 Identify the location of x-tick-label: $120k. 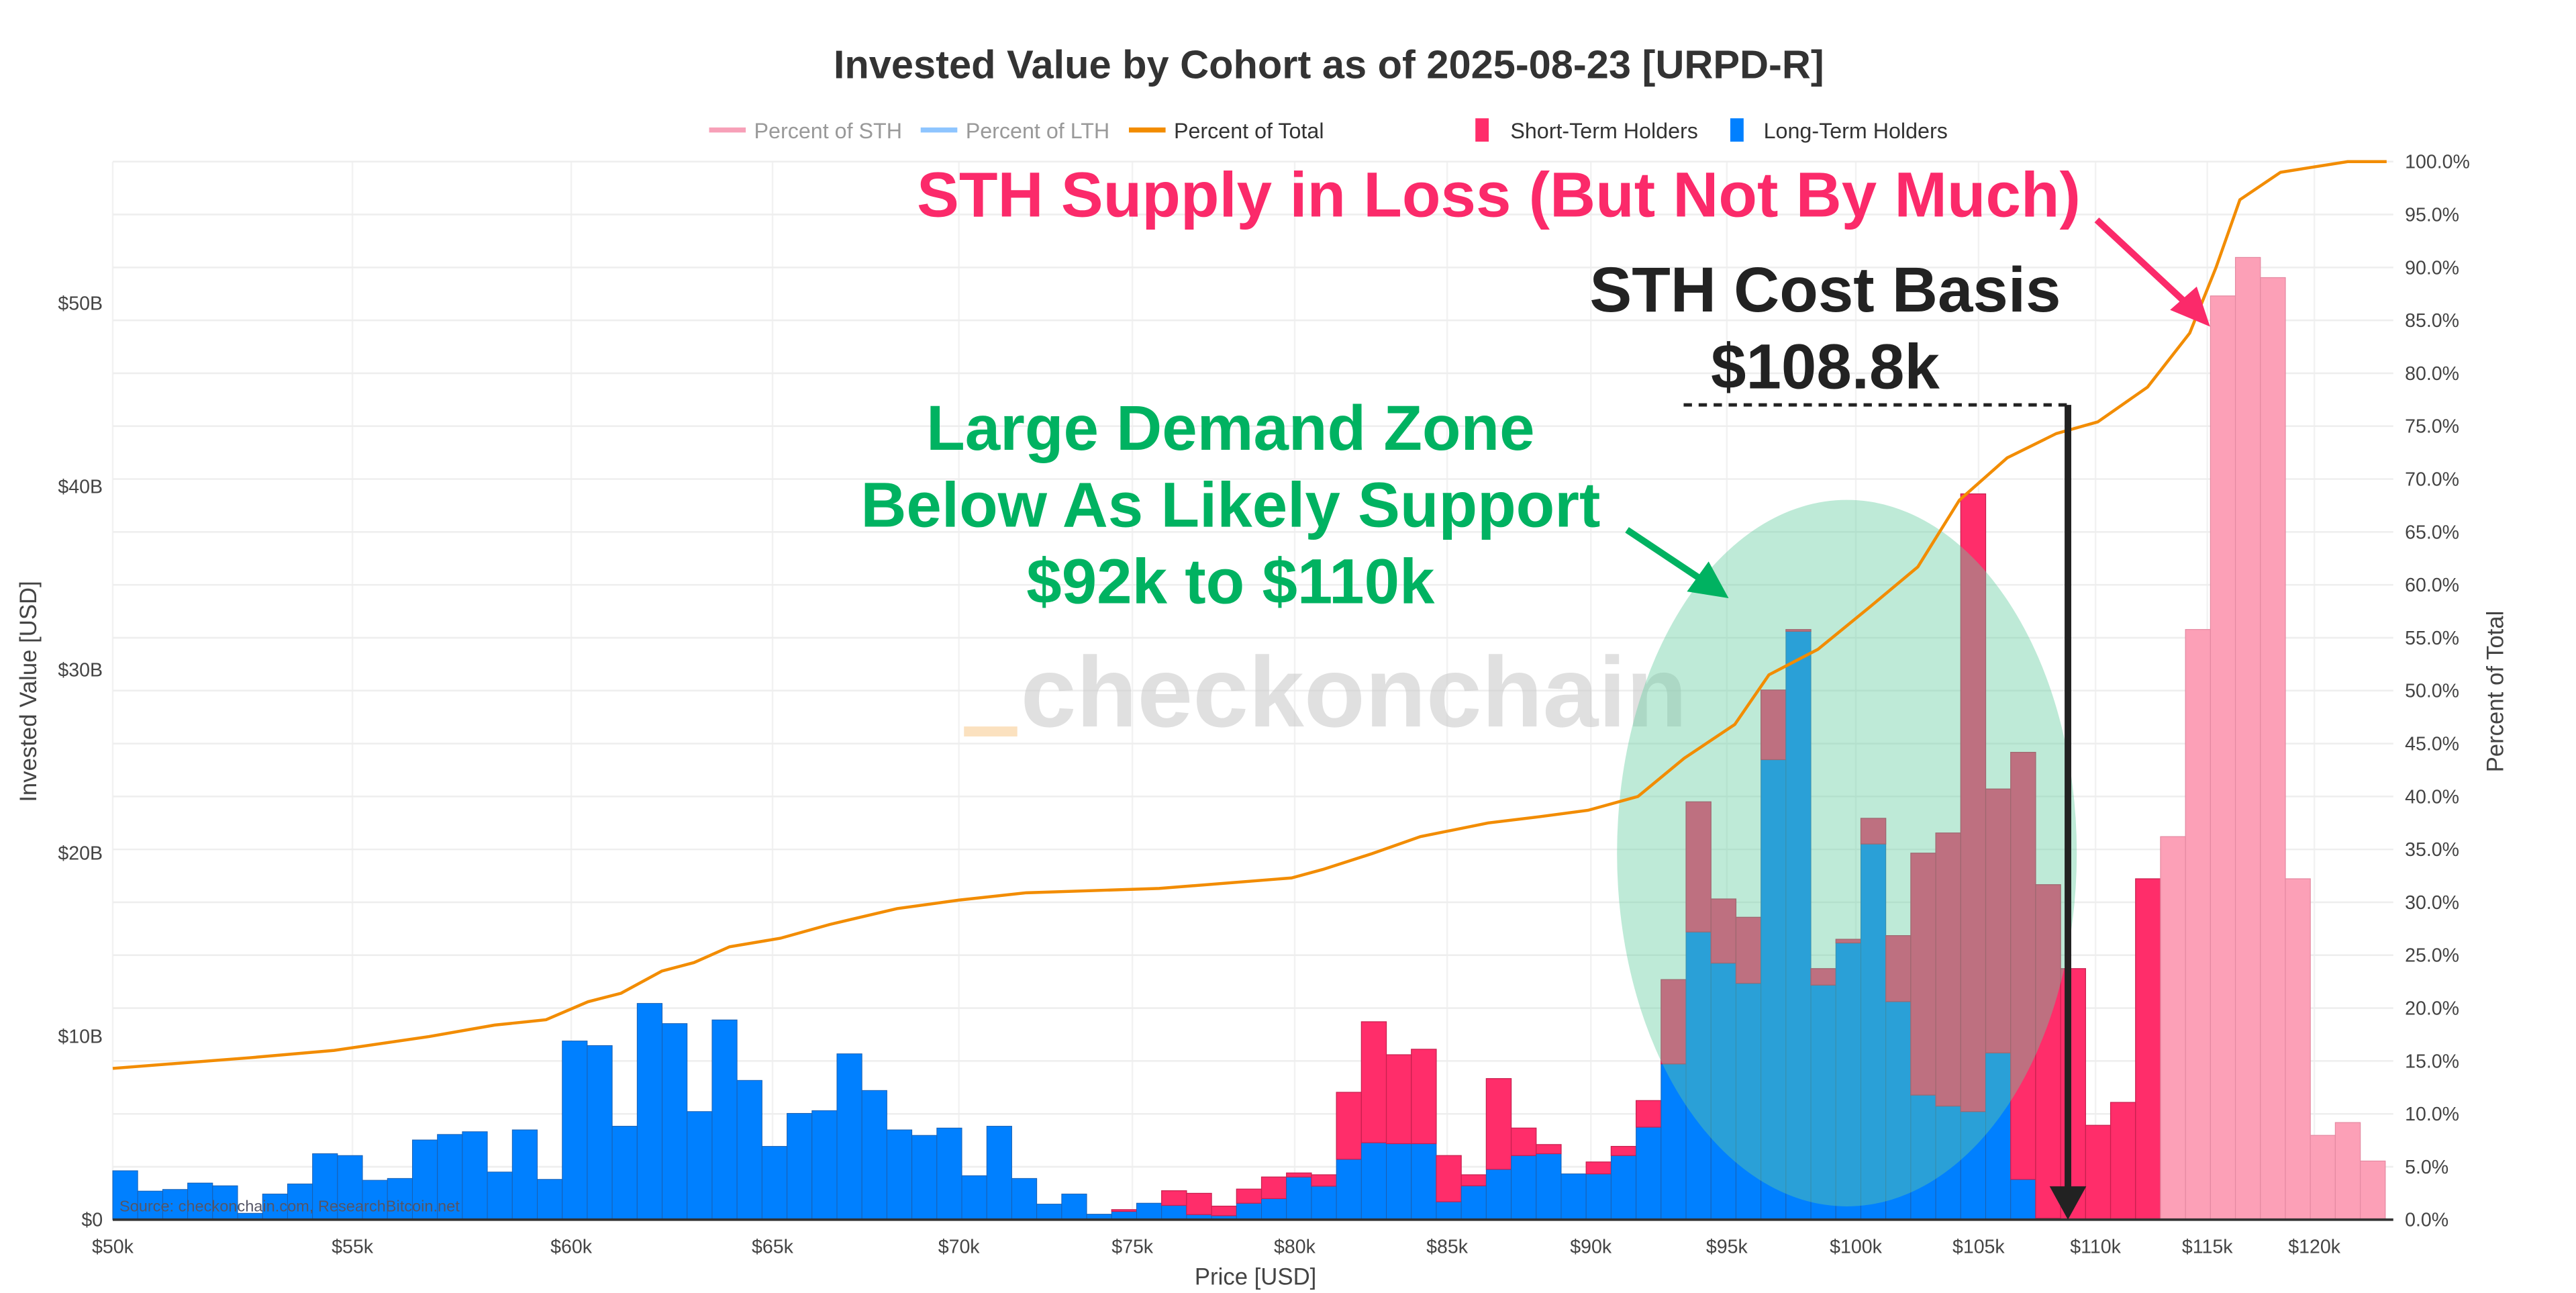
(2314, 1246).